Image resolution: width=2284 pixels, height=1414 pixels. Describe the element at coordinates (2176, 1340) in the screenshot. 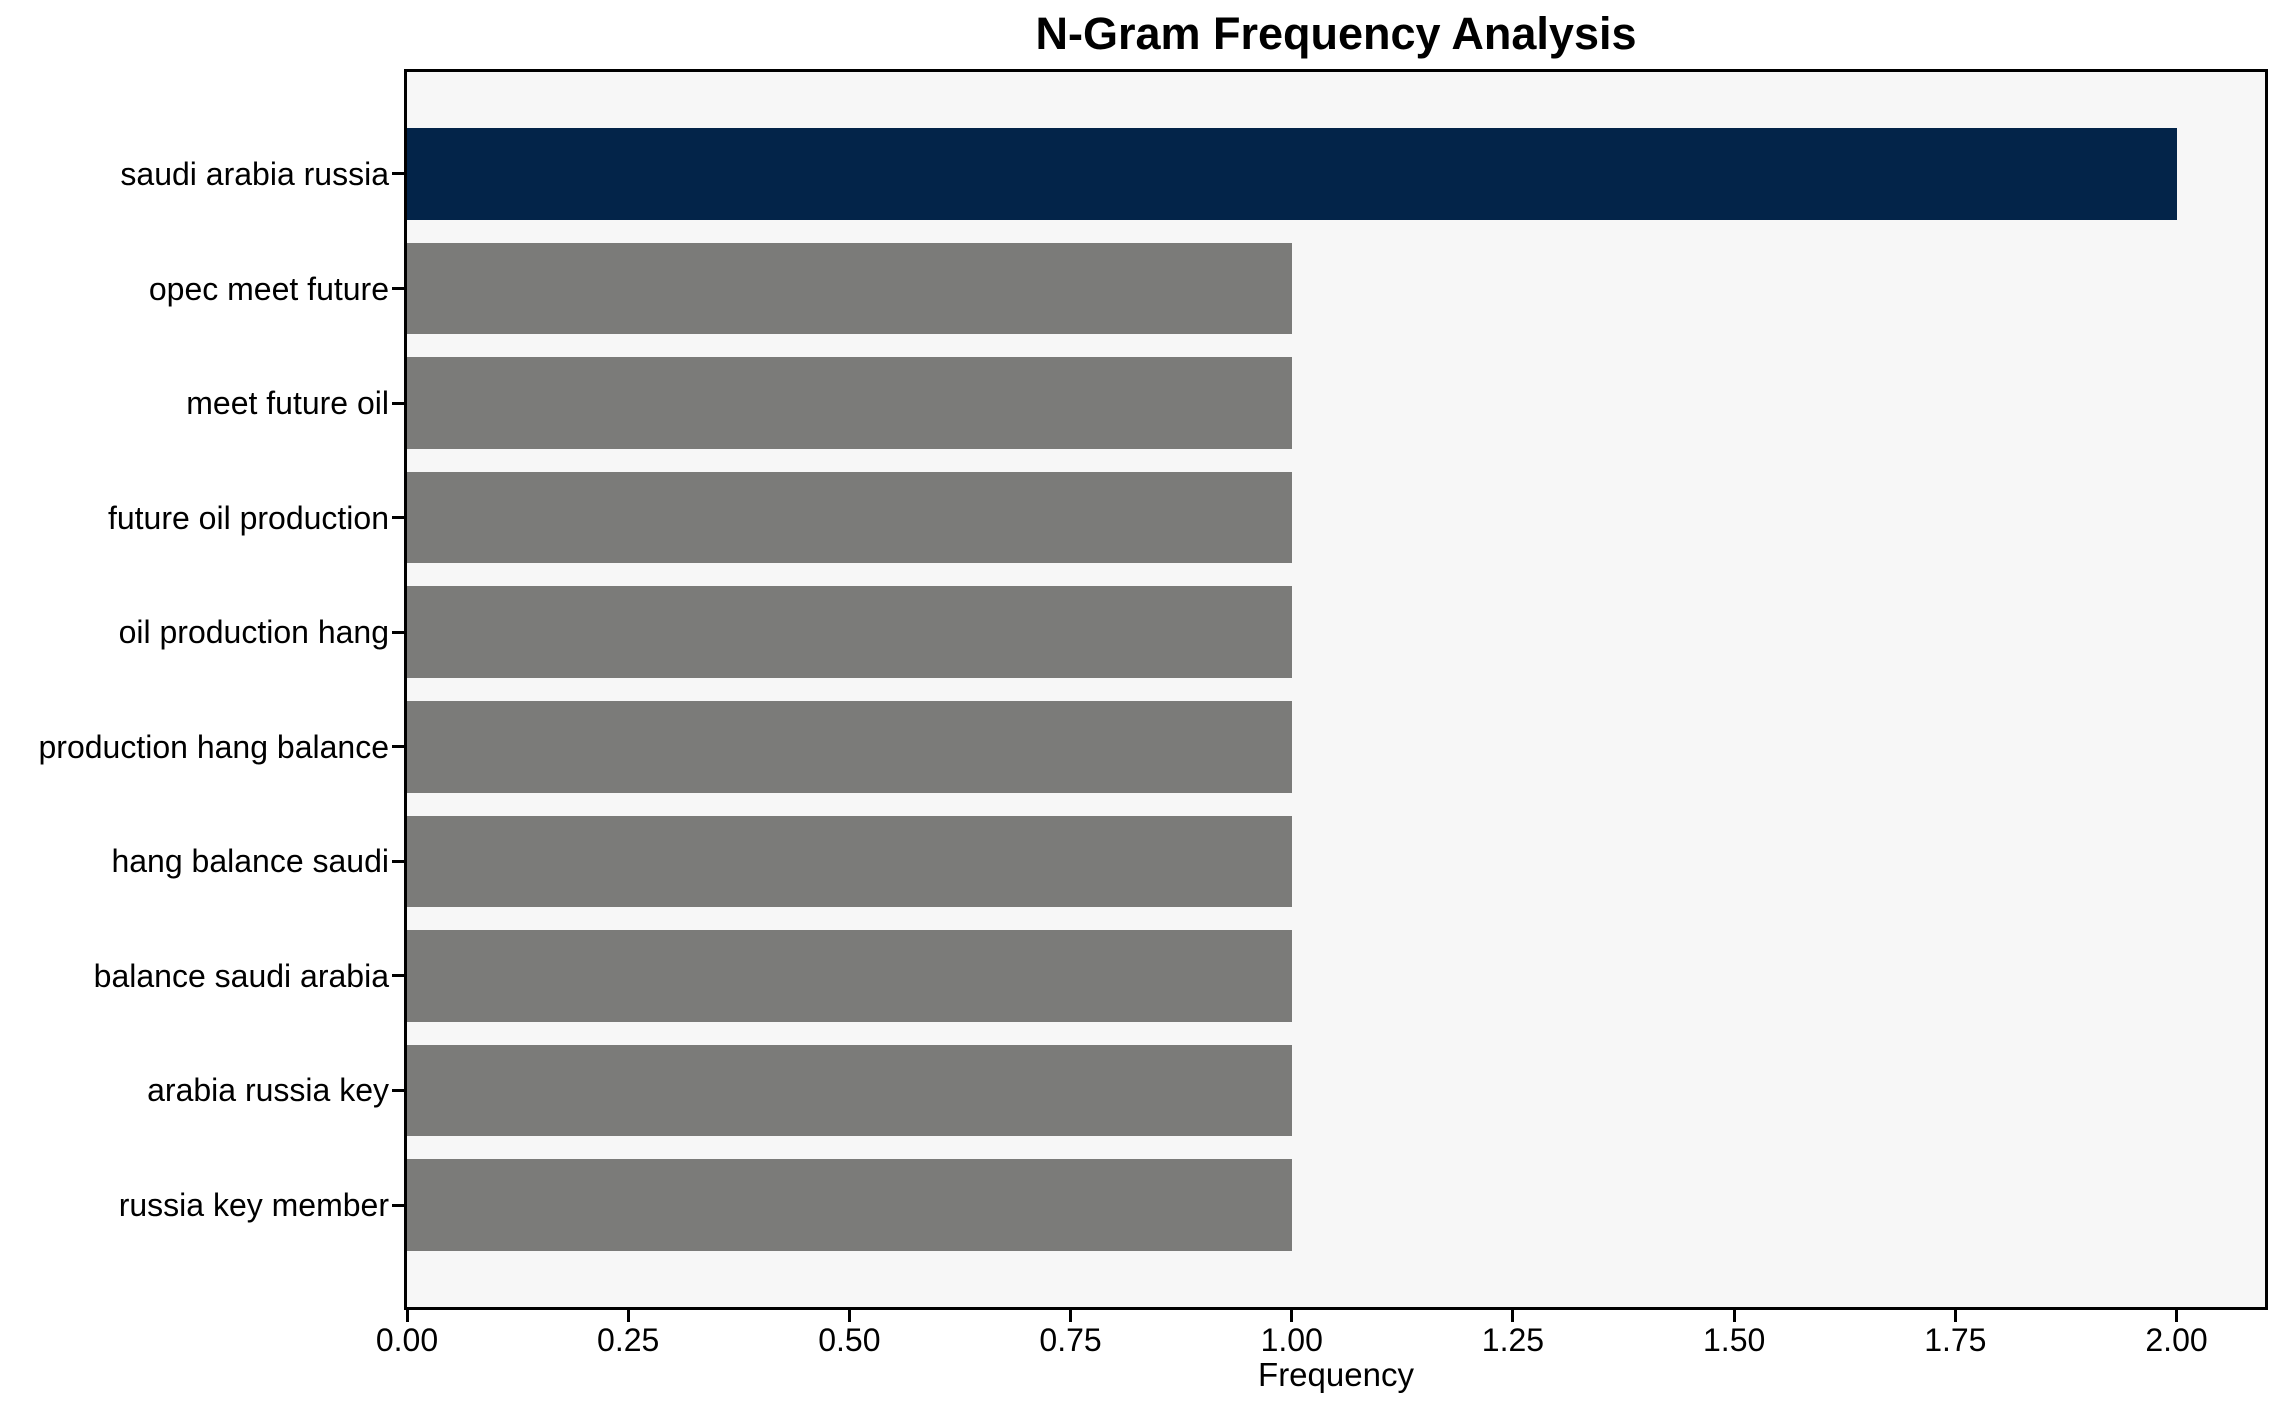

I see `x-tick-label: 2.00` at that location.